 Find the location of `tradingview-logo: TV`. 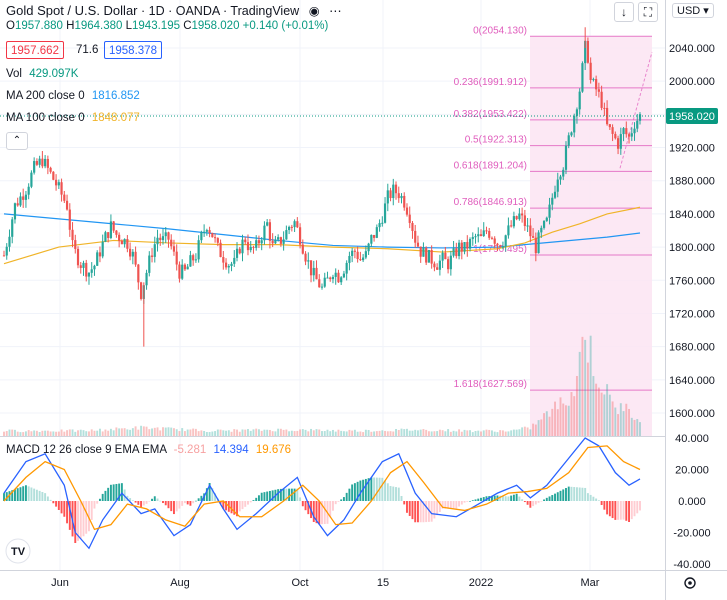

tradingview-logo: TV is located at coordinates (18, 551).